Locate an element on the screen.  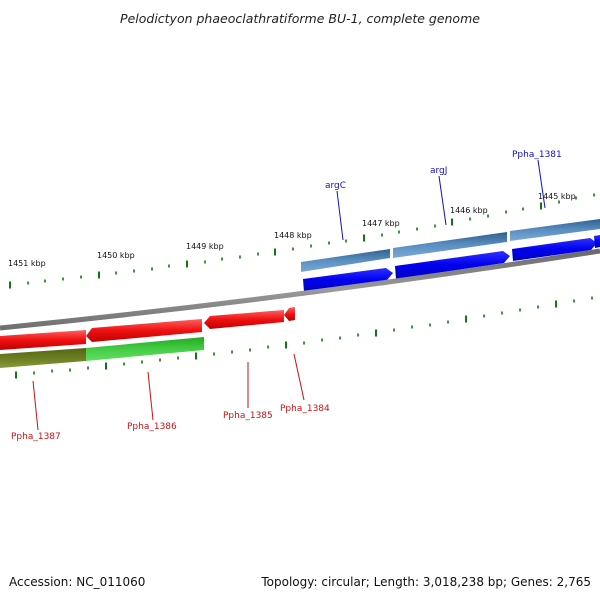
leader-line-ppha1381 is located at coordinates (541, 184).